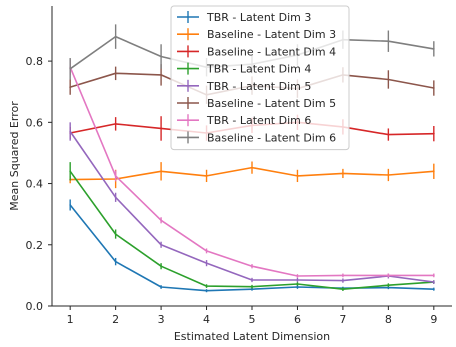  I want to click on legend-item: TBR - Latent Dim 3, so click(244, 17).